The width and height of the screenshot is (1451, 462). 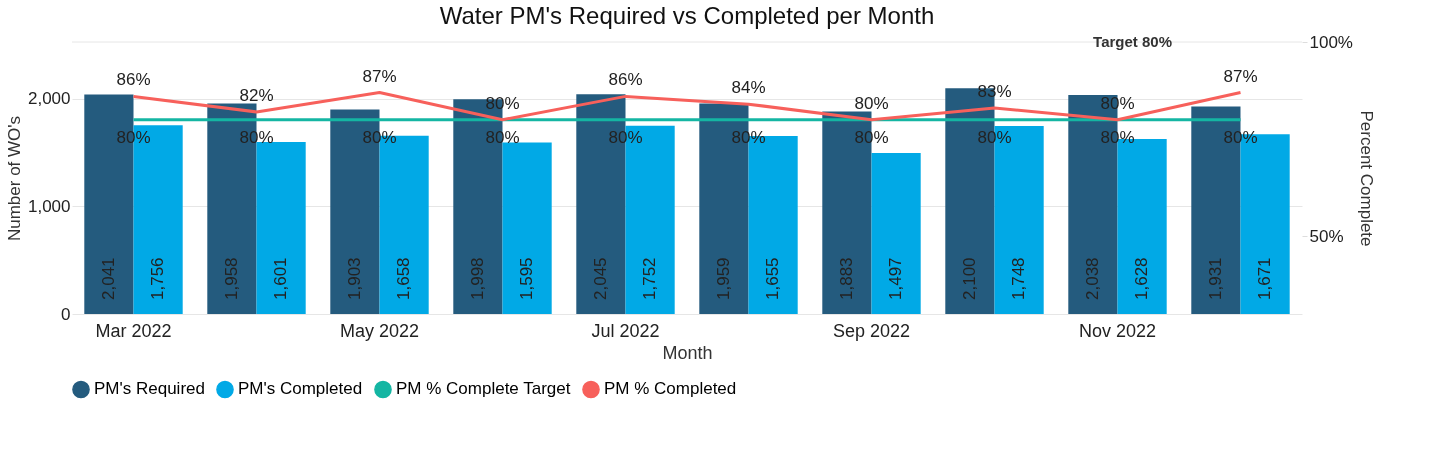 What do you see at coordinates (625, 330) in the screenshot?
I see `x-tick-label: Jul 2022` at bounding box center [625, 330].